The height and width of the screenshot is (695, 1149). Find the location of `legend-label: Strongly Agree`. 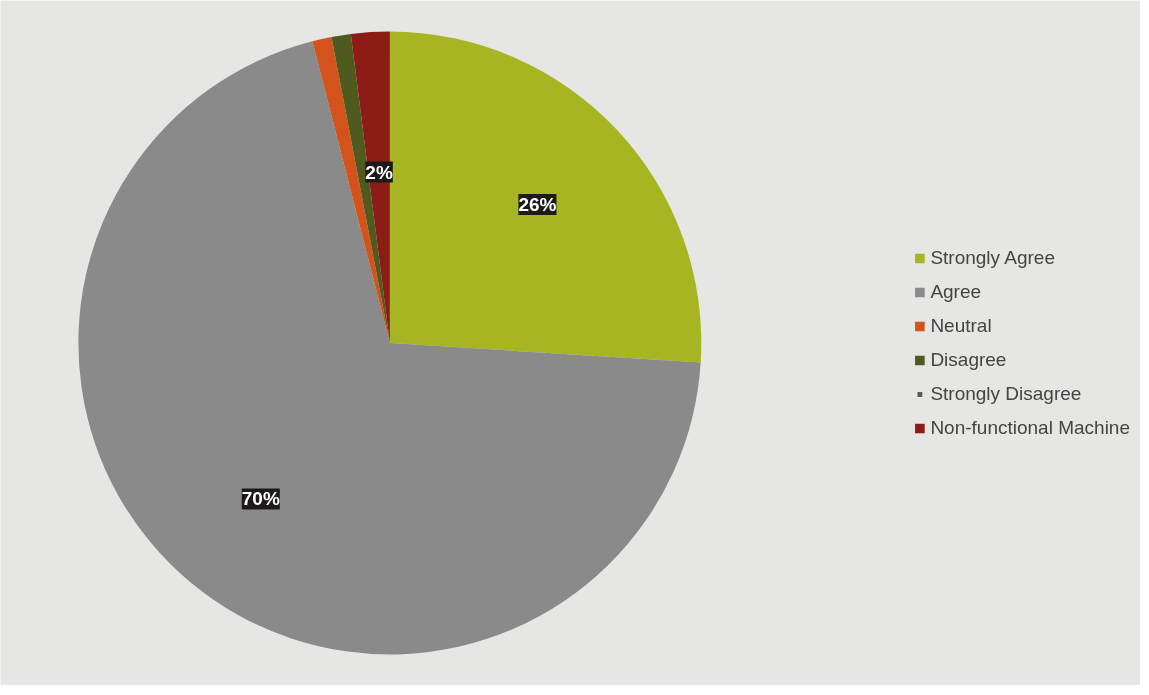

legend-label: Strongly Agree is located at coordinates (993, 257).